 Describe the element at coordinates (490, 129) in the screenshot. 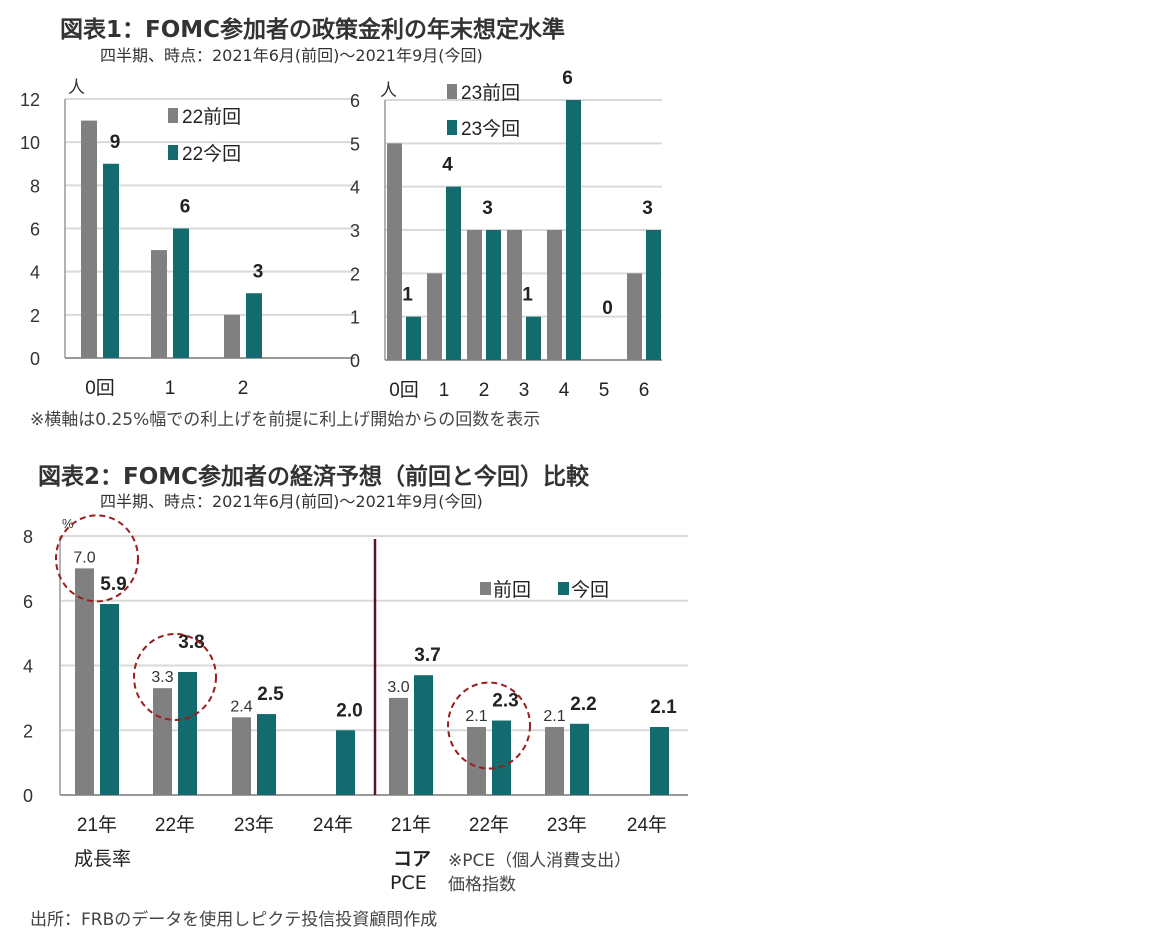

I see `legend-label-current: 23今回` at that location.